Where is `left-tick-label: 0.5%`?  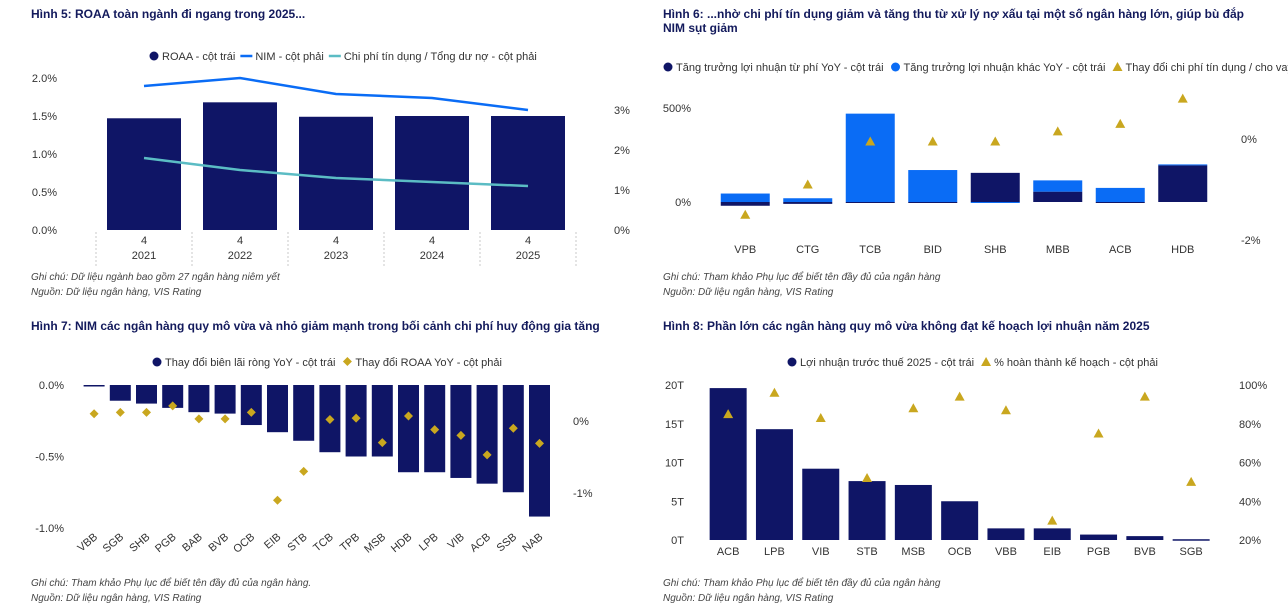 left-tick-label: 0.5% is located at coordinates (44, 193).